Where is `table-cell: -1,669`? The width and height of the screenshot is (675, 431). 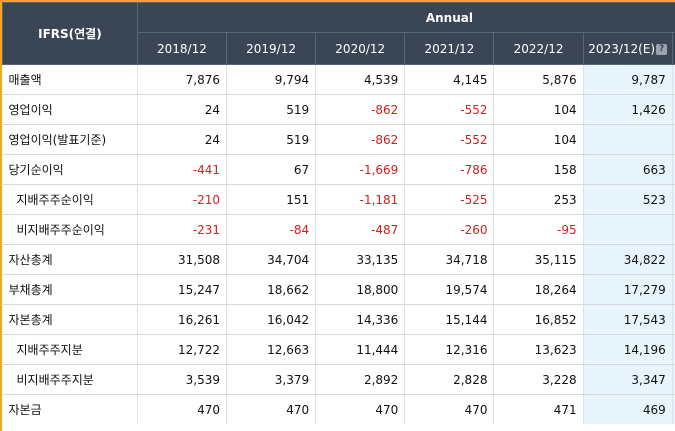 table-cell: -1,669 is located at coordinates (360, 169).